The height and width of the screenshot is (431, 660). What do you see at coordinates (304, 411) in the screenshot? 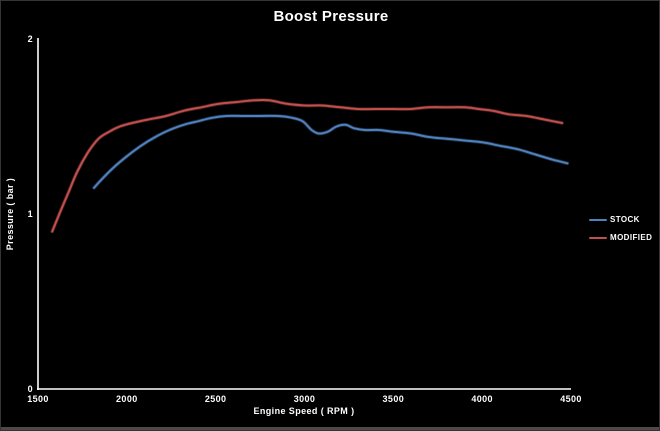
I see `x-axis-title: Engine Speed ( RPM )` at bounding box center [304, 411].